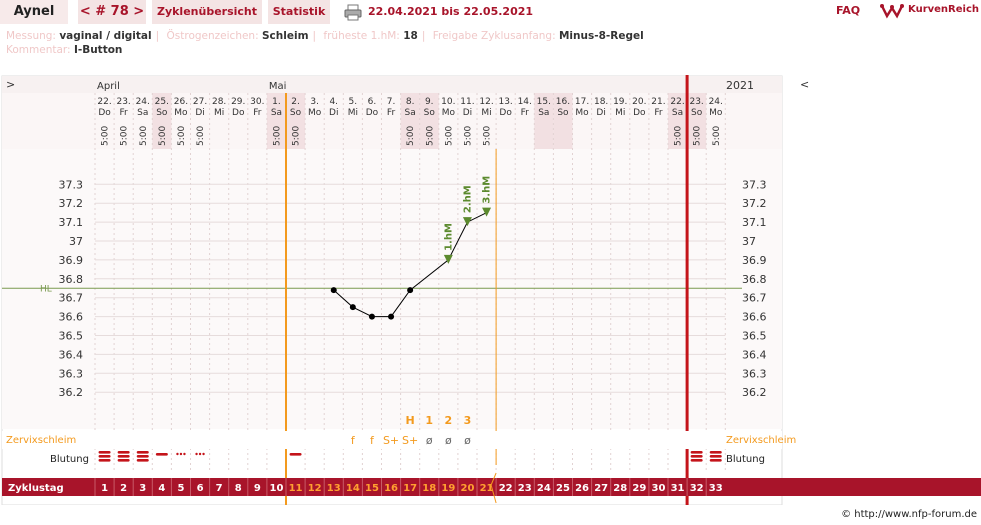 The width and height of the screenshot is (981, 525). I want to click on evaluation-mark: H, so click(410, 420).